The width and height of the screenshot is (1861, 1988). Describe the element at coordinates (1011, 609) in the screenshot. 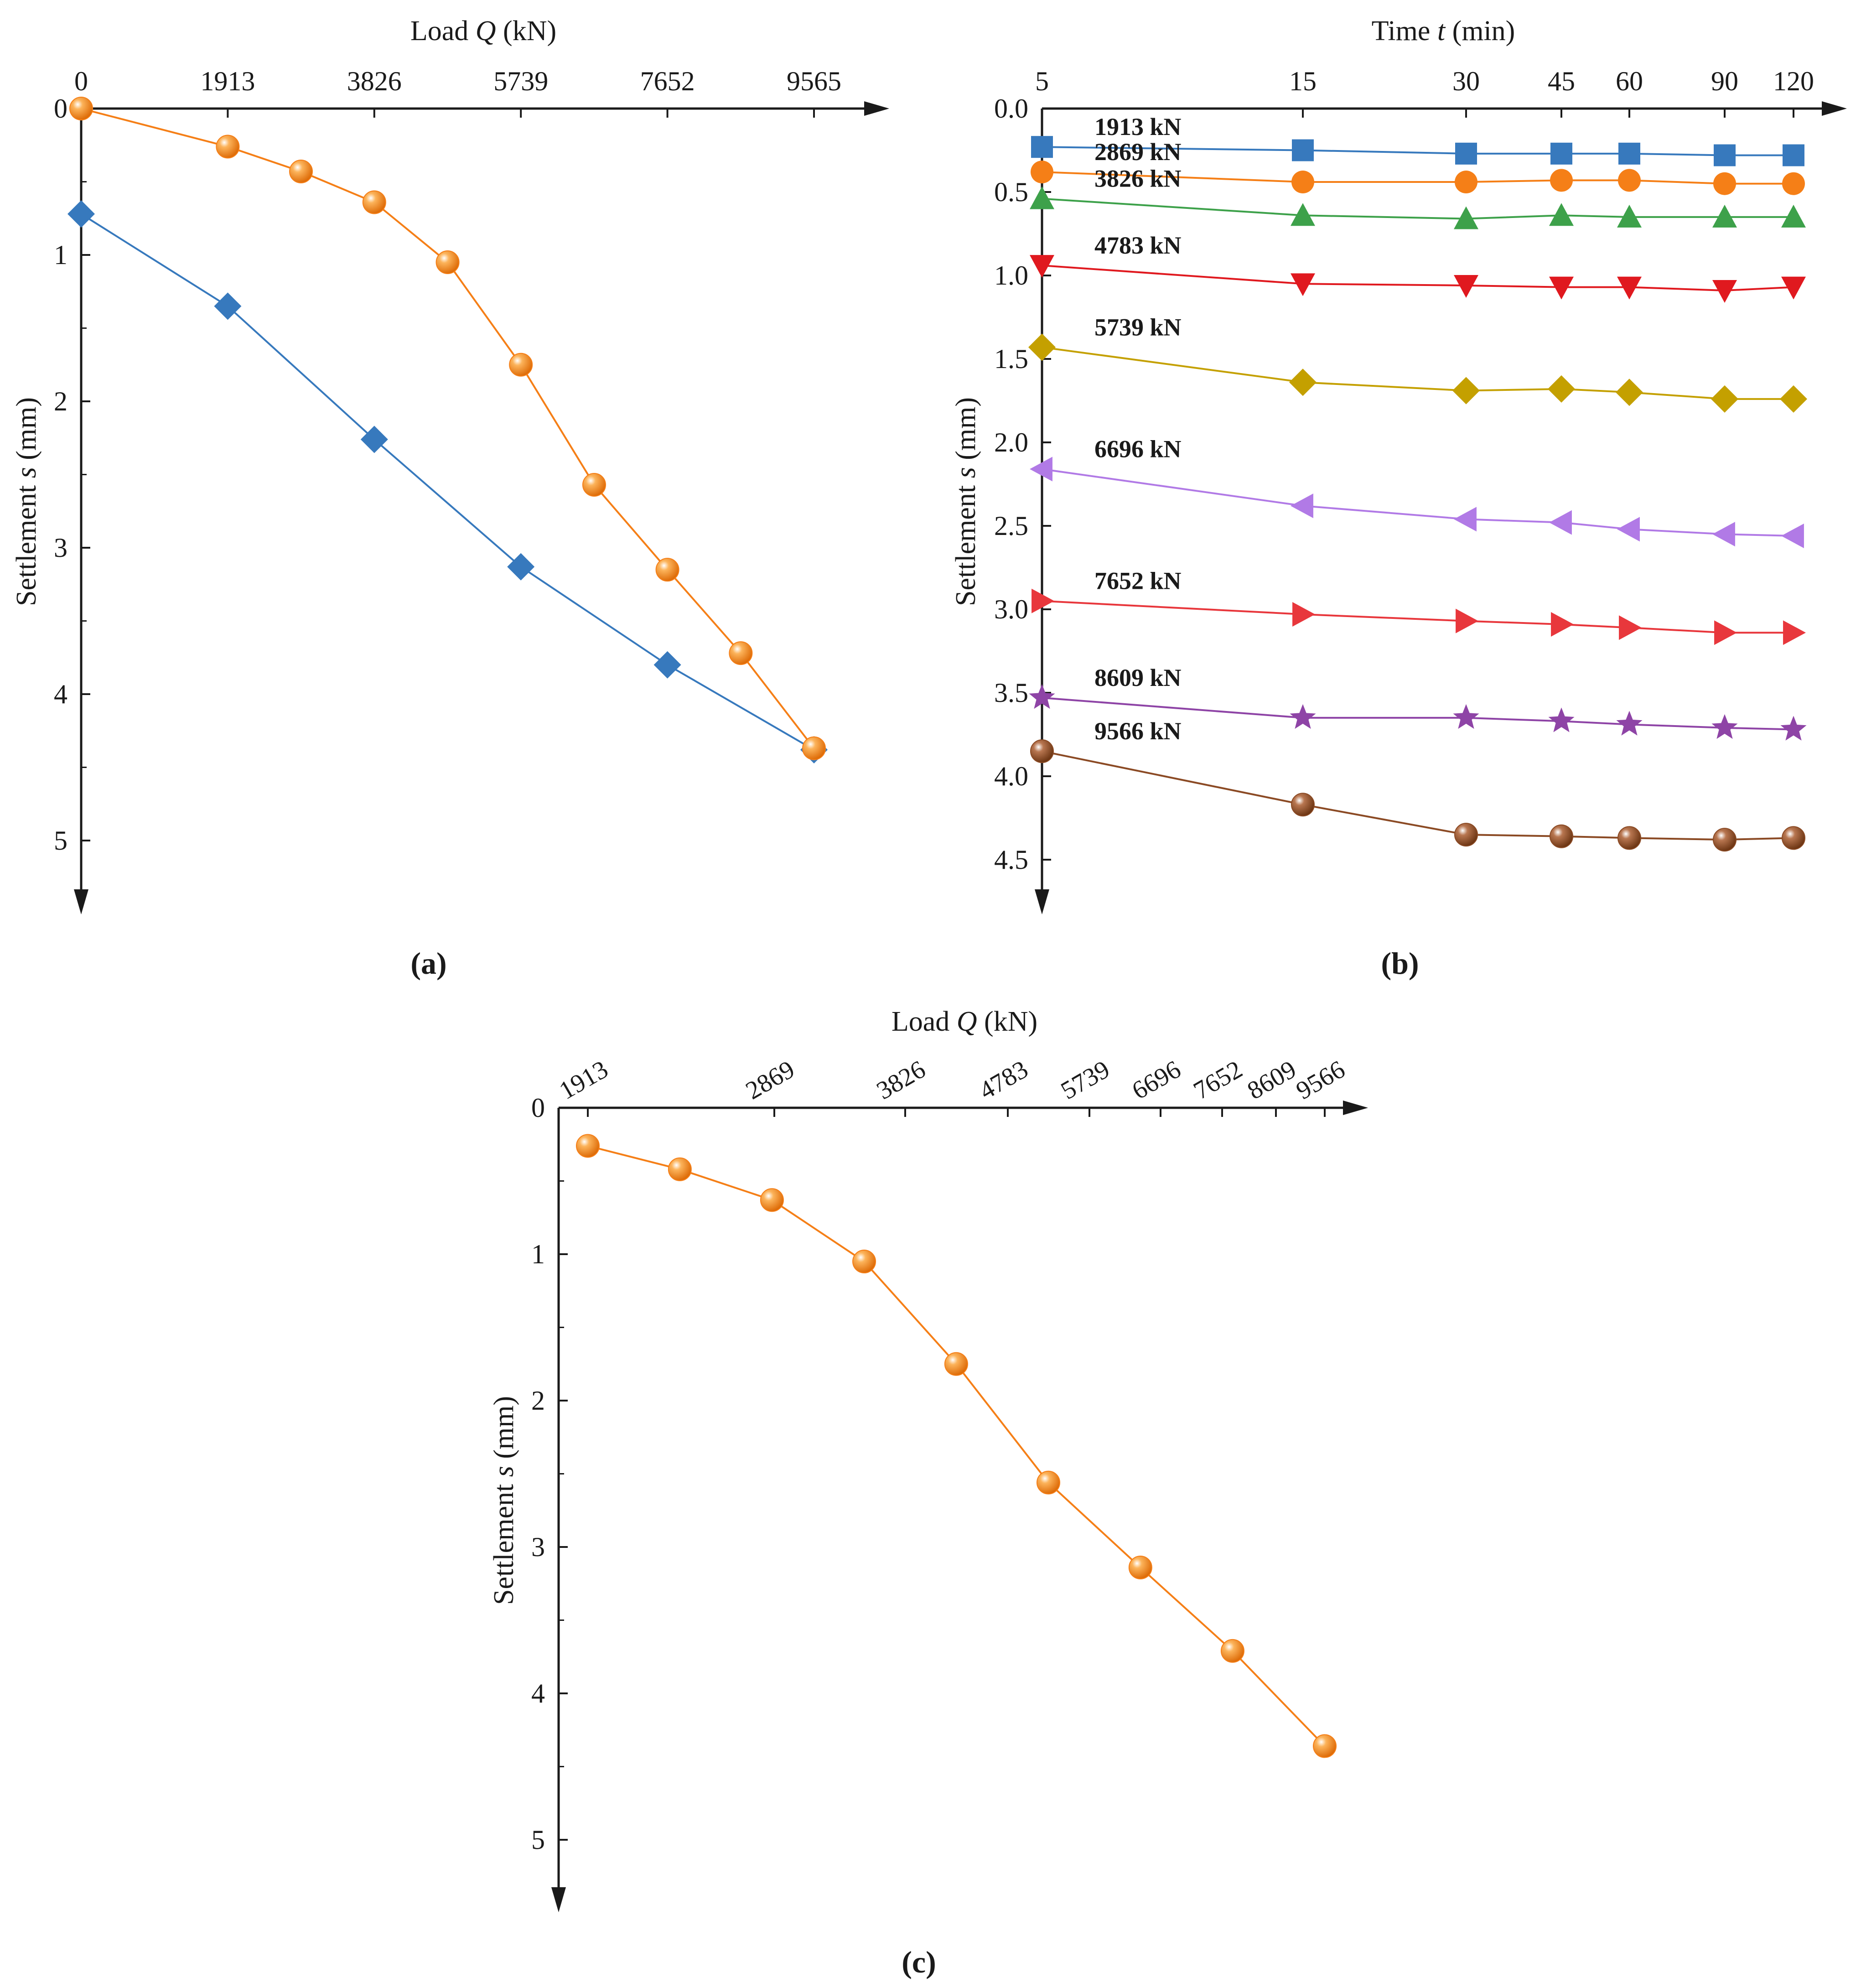

I see `y-tick-label: 3.0` at that location.